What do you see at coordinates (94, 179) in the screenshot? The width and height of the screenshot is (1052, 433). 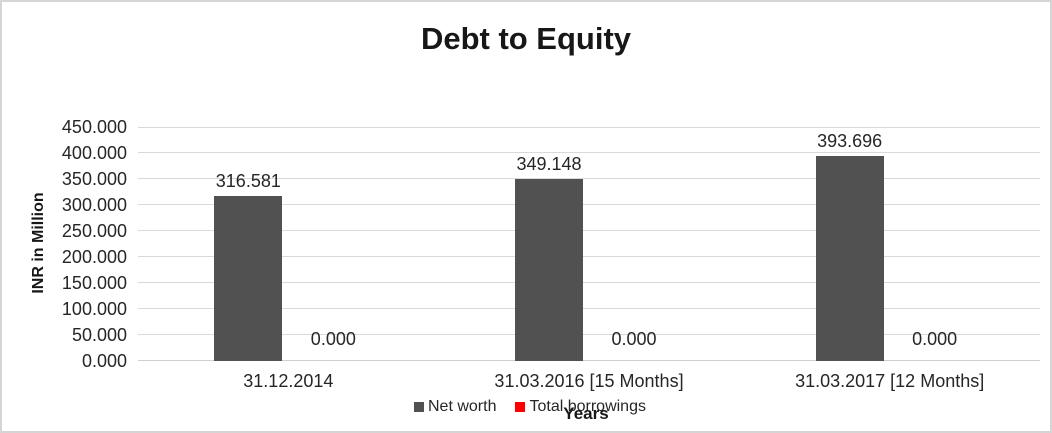 I see `y-tick-label: 350.000` at bounding box center [94, 179].